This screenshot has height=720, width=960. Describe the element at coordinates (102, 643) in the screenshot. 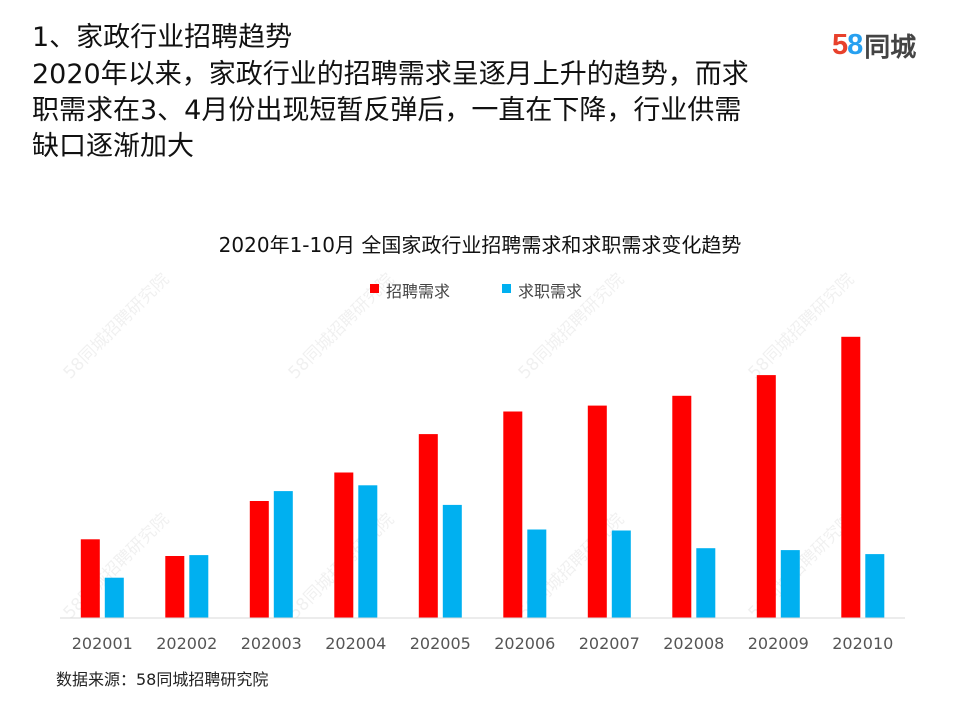

I see `x-tick-label: 202001` at that location.